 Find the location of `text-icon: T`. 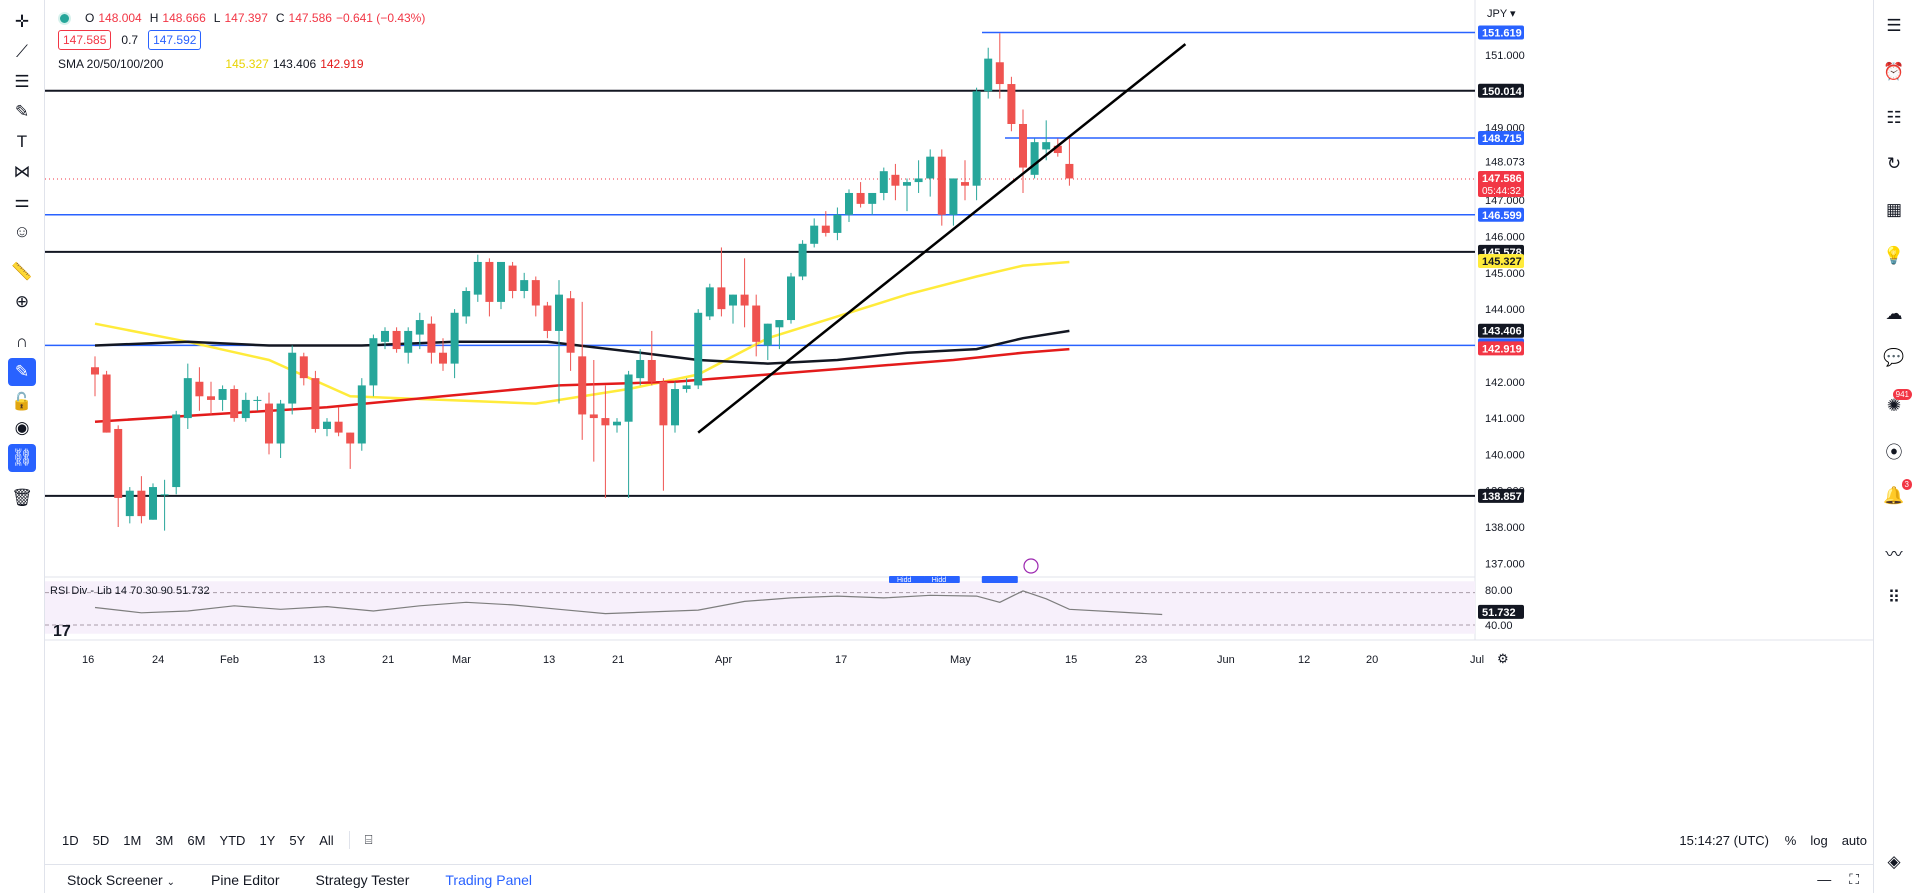

text-icon: T is located at coordinates (22, 141).